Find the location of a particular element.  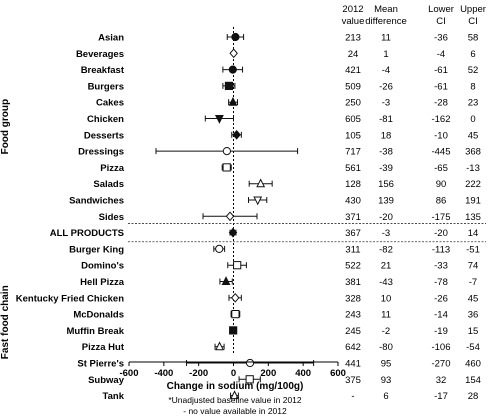

point-desserts is located at coordinates (236, 134).